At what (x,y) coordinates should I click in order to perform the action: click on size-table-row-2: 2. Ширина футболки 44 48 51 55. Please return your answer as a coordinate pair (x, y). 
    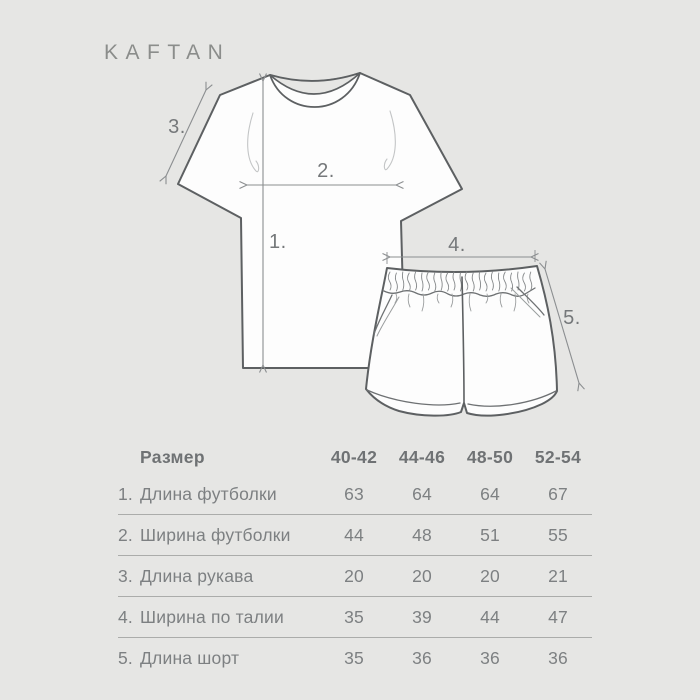
    Looking at the image, I should click on (355, 535).